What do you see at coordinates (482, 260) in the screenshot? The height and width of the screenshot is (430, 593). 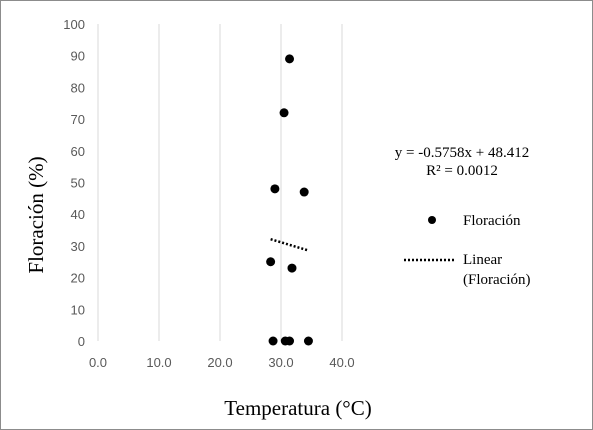 I see `legend-label-linear-line1: Linear` at bounding box center [482, 260].